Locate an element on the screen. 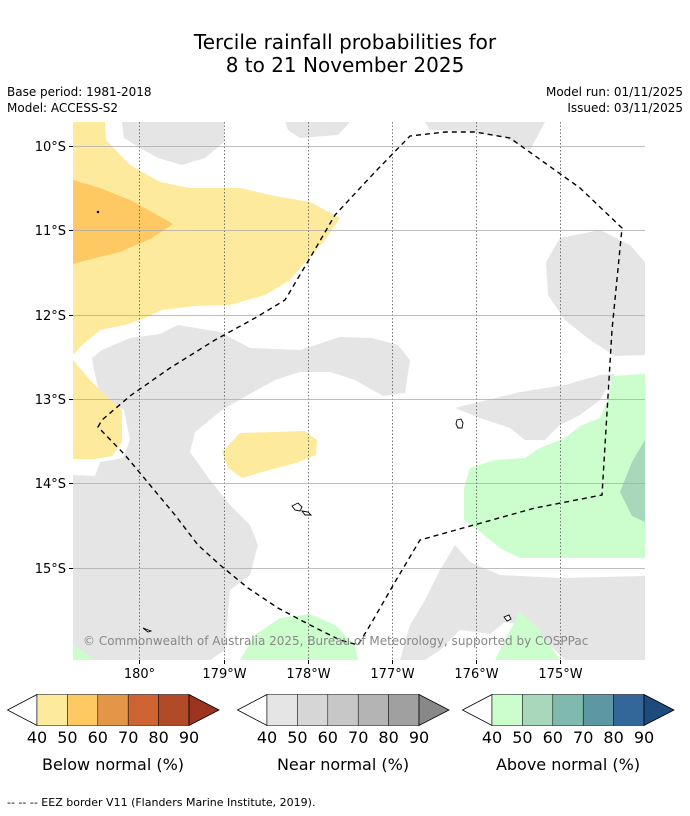 This screenshot has width=690, height=816. above-normal-colorbar: 40 50 60 70 80 90 Above normal (%) is located at coordinates (568, 733).